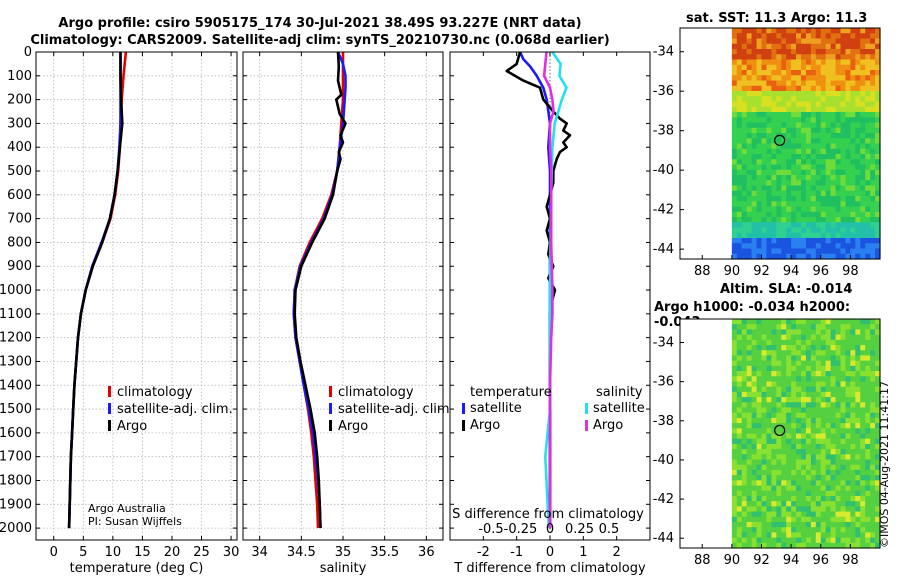 The width and height of the screenshot is (900, 580). What do you see at coordinates (426, 552) in the screenshot?
I see `salinity-xtick-label: 36` at bounding box center [426, 552].